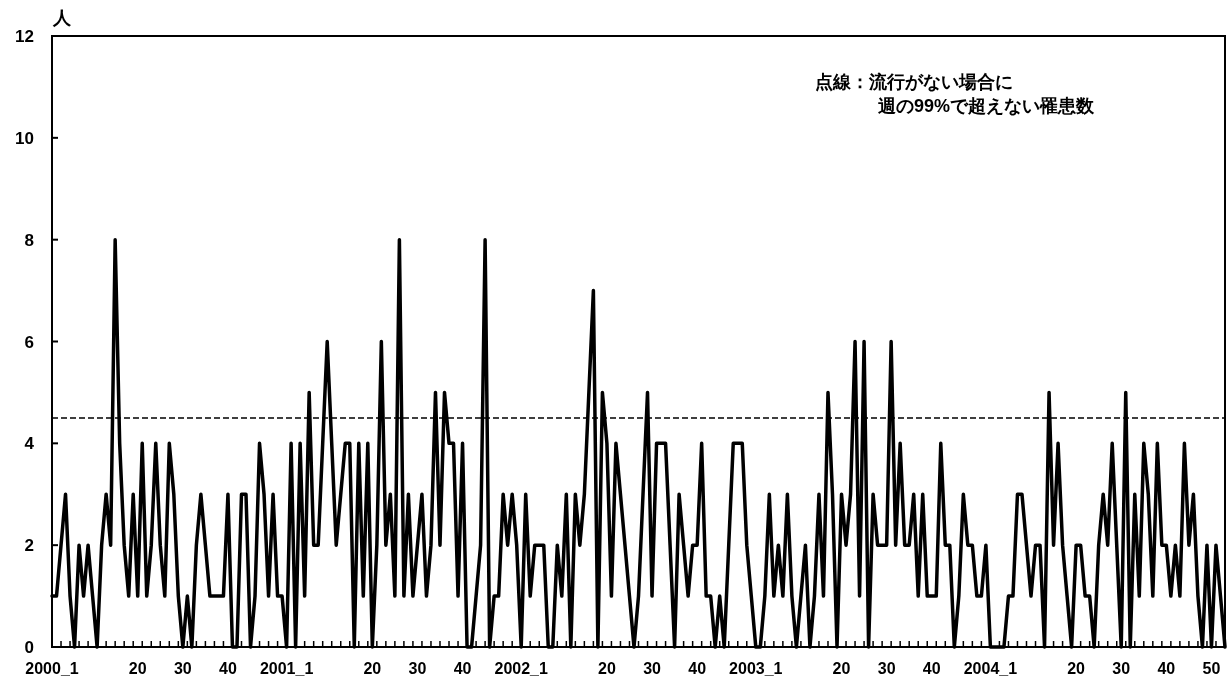  What do you see at coordinates (1211, 668) in the screenshot?
I see `x-tick-label: 50` at bounding box center [1211, 668].